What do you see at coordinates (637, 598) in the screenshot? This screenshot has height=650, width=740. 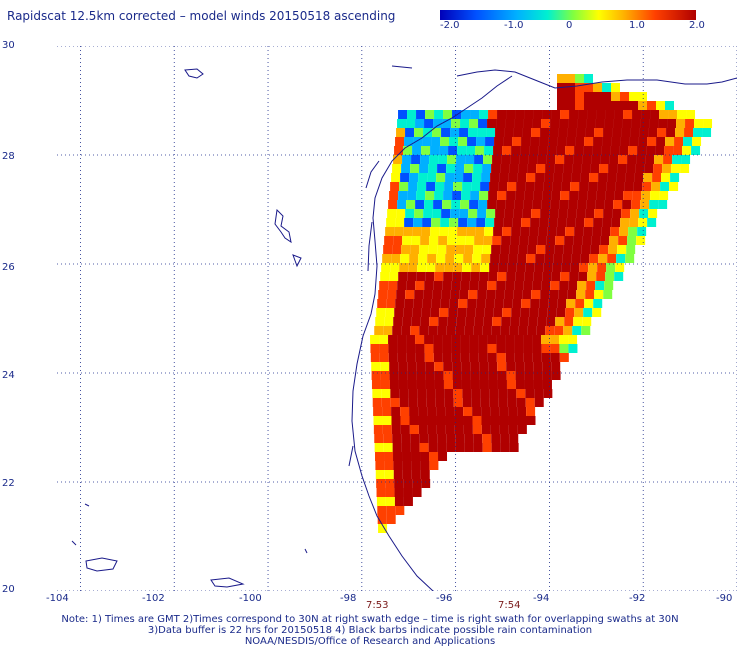 I see `longitude-label: -92` at bounding box center [637, 598].